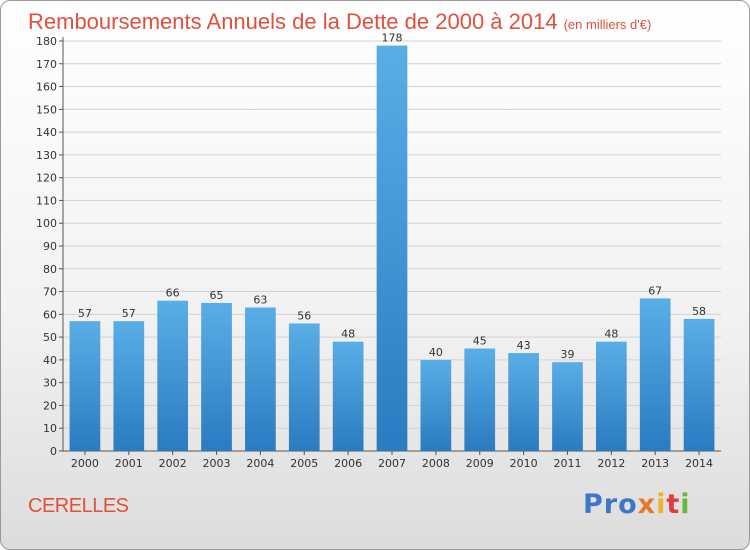 The width and height of the screenshot is (750, 550). Describe the element at coordinates (524, 463) in the screenshot. I see `x-tick-label: 2010` at that location.